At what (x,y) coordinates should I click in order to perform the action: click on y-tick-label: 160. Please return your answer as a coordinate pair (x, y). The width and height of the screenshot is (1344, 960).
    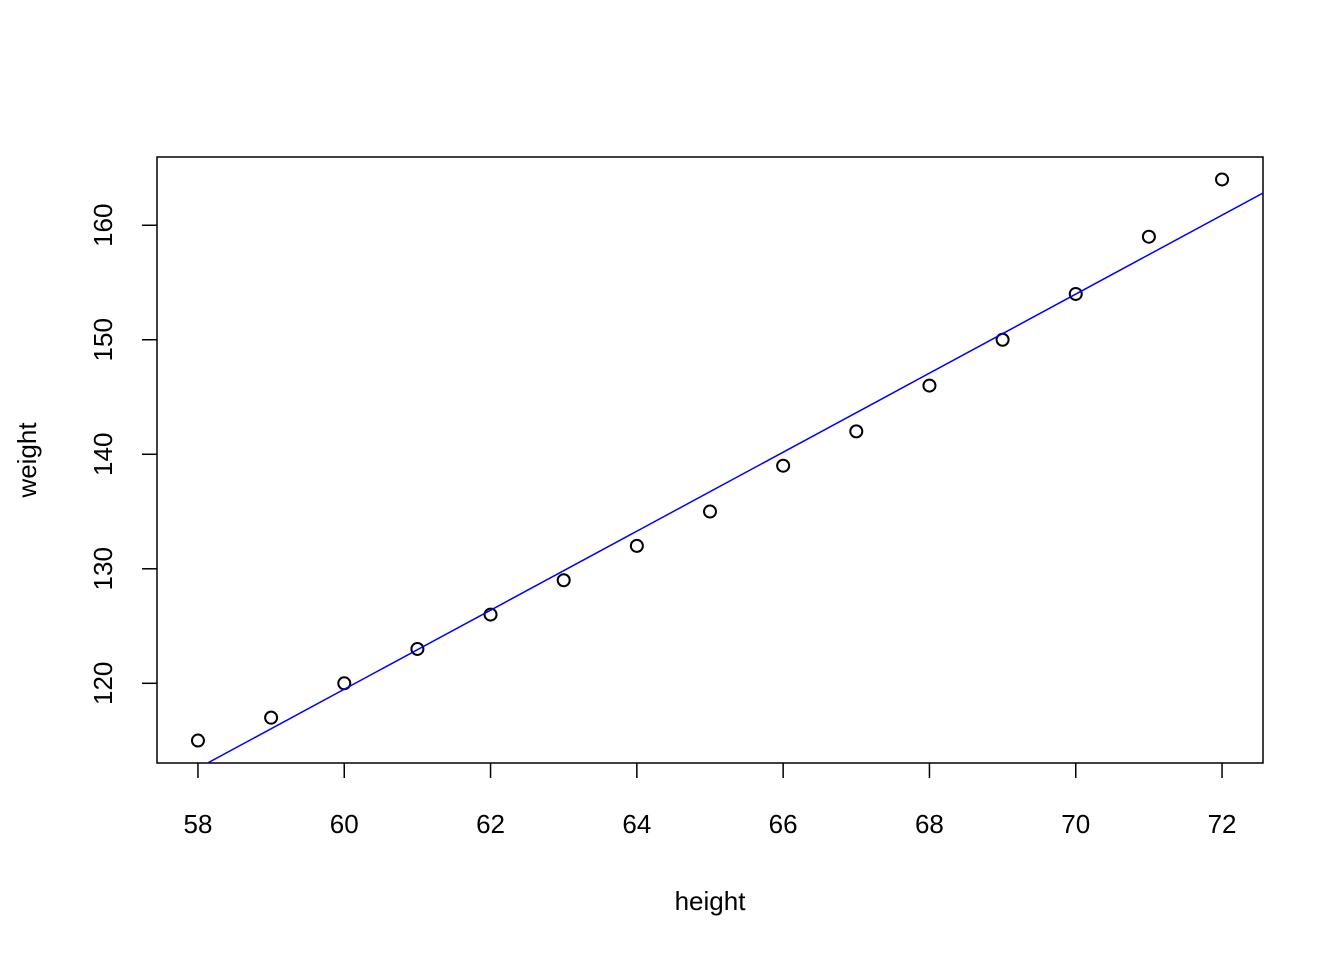
    Looking at the image, I should click on (103, 225).